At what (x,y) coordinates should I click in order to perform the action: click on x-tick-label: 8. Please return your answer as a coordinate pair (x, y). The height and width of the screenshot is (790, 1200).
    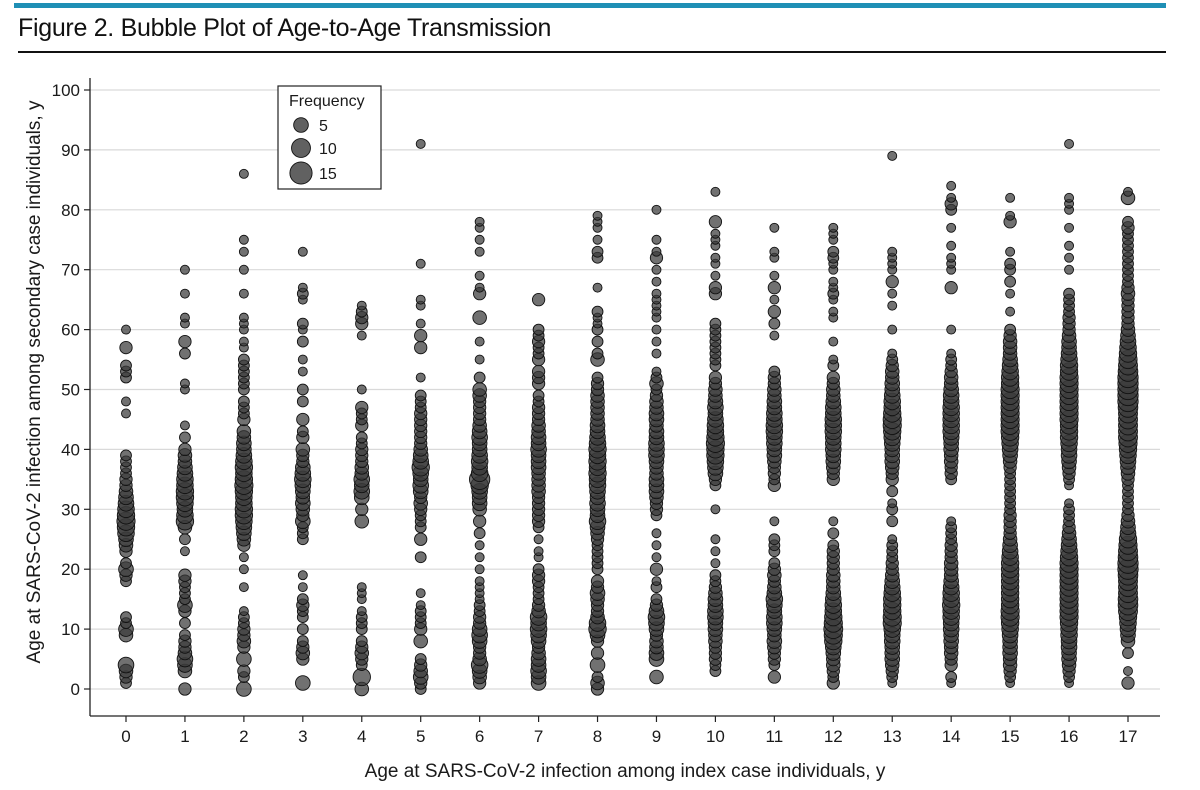
    Looking at the image, I should click on (597, 736).